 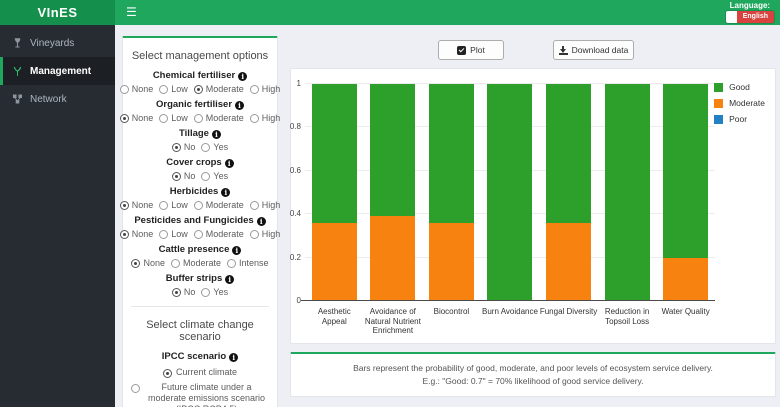 What do you see at coordinates (749, 17) in the screenshot?
I see `language-toggle: English` at bounding box center [749, 17].